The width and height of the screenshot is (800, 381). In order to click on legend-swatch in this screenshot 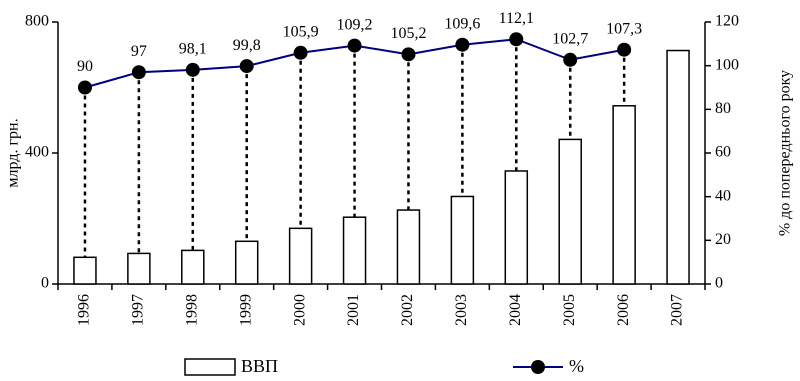, I will do `click(210, 367)`.